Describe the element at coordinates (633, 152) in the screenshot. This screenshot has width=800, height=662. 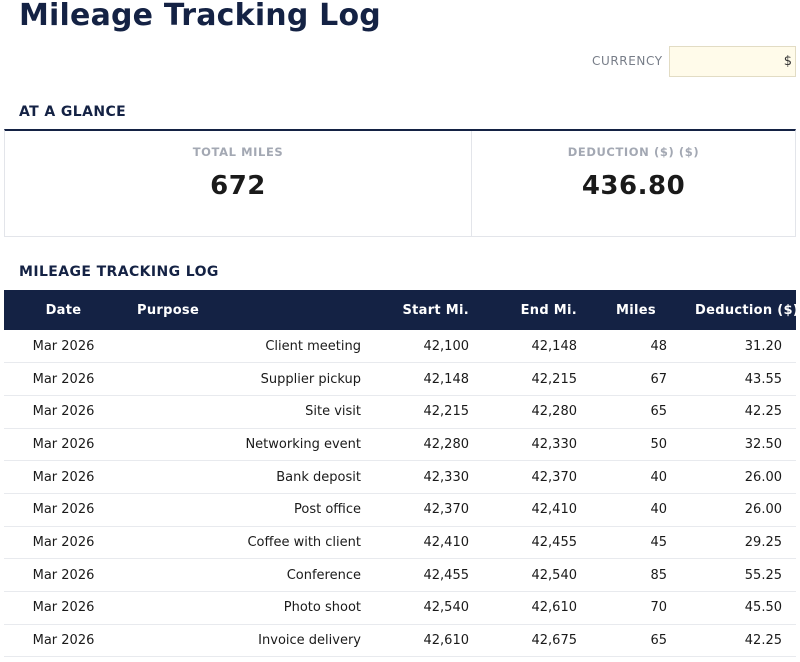
I see `deduction-label: DEDUCTION ($) ($)` at that location.